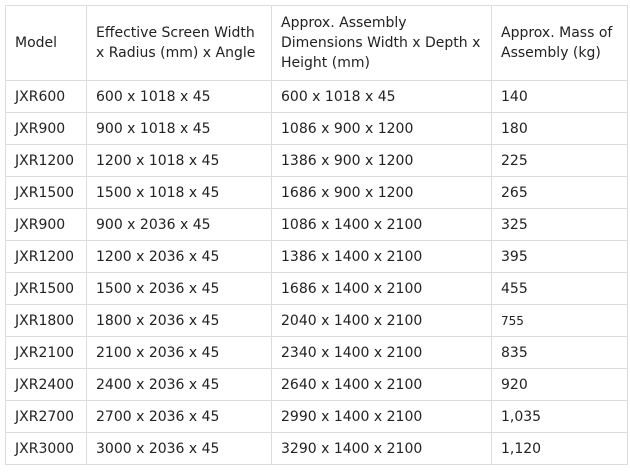 This screenshot has height=474, width=630. Describe the element at coordinates (559, 416) in the screenshot. I see `cell-mass: 1,035` at that location.